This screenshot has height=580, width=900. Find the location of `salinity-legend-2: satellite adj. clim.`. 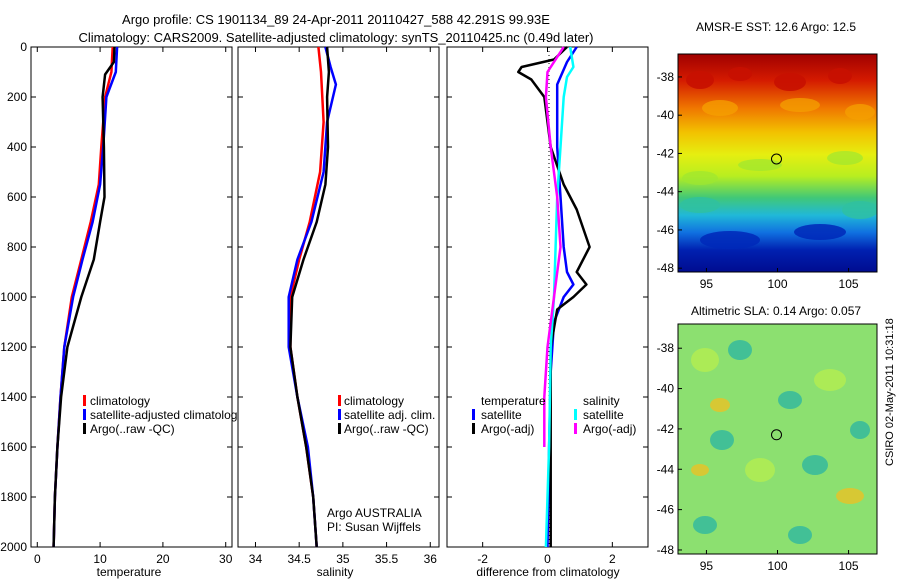

salinity-legend-2: satellite adj. clim. is located at coordinates (389, 415).